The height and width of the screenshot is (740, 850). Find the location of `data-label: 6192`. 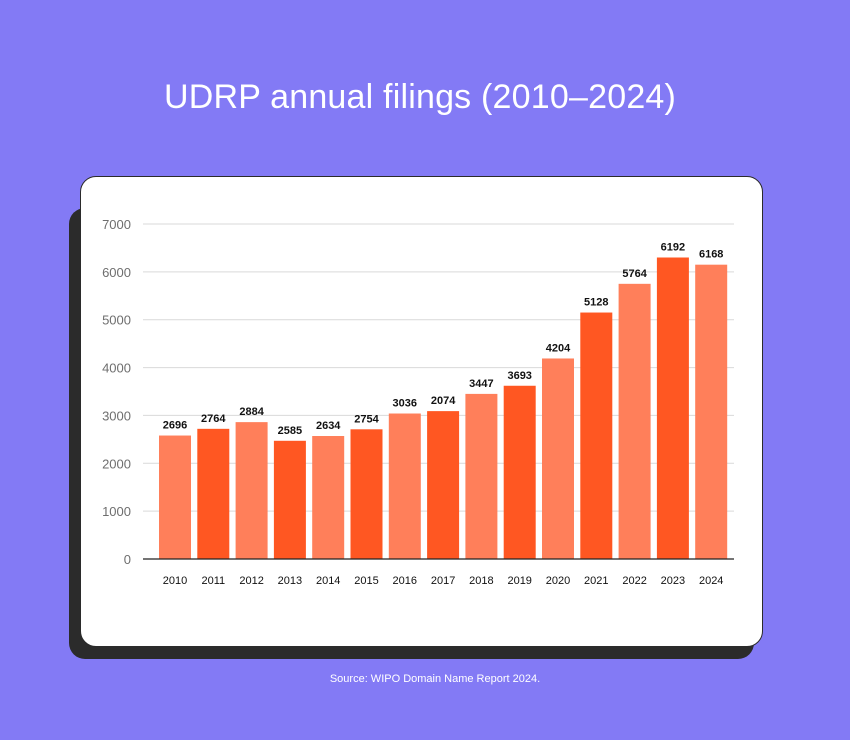

data-label: 6192 is located at coordinates (673, 248).